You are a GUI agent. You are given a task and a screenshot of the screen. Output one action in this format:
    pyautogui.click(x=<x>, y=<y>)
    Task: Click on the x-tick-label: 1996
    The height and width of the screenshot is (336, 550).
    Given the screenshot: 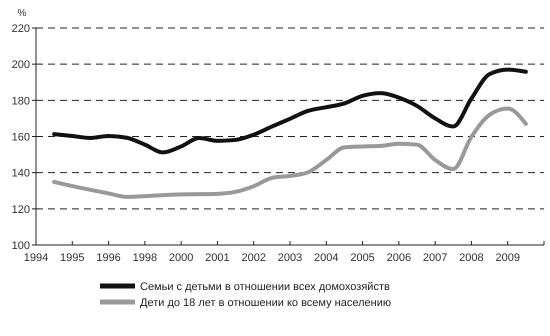 What is the action you would take?
    pyautogui.click(x=108, y=258)
    